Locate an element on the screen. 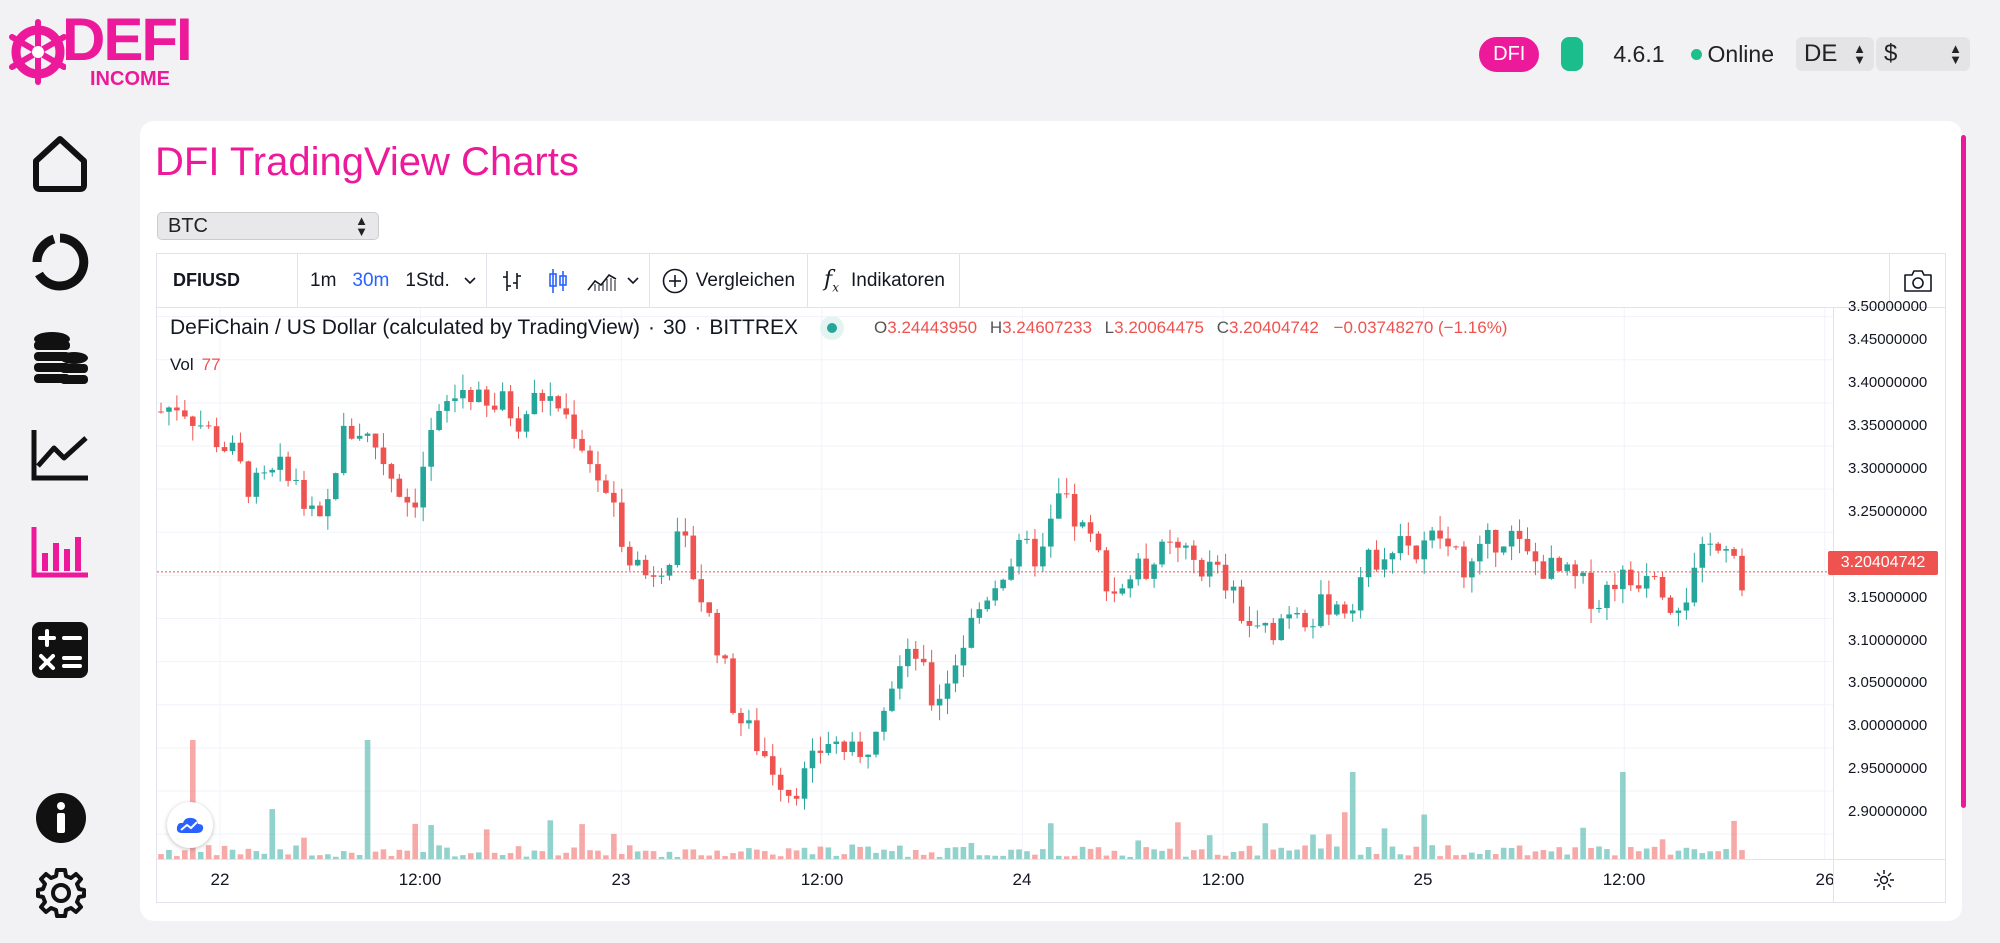 Image resolution: width=2000 pixels, height=943 pixels. indicators-button: fx Indikatoren is located at coordinates (883, 280).